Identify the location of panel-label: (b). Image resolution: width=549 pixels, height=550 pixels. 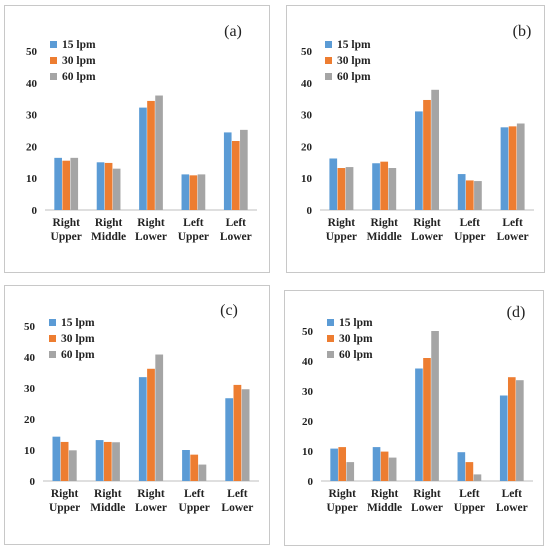
(522, 31).